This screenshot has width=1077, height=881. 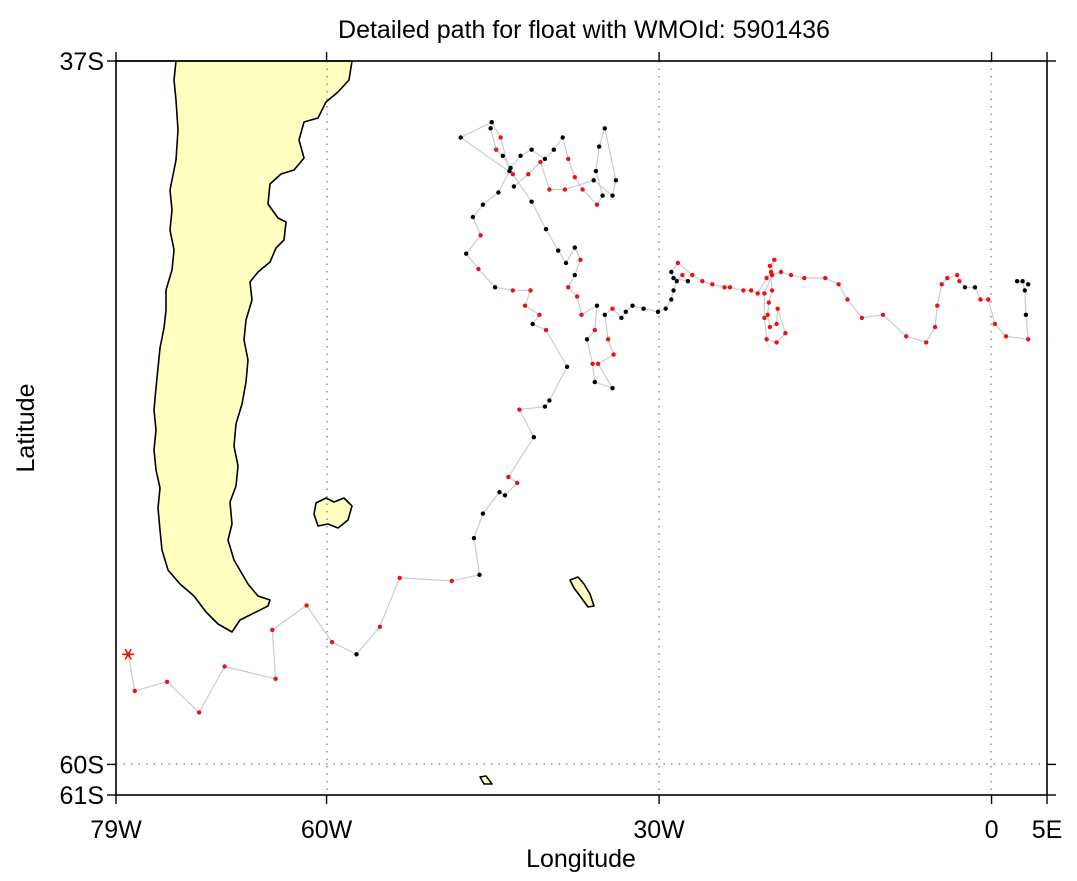 I want to click on x-tick-label: 79W, so click(x=116, y=830).